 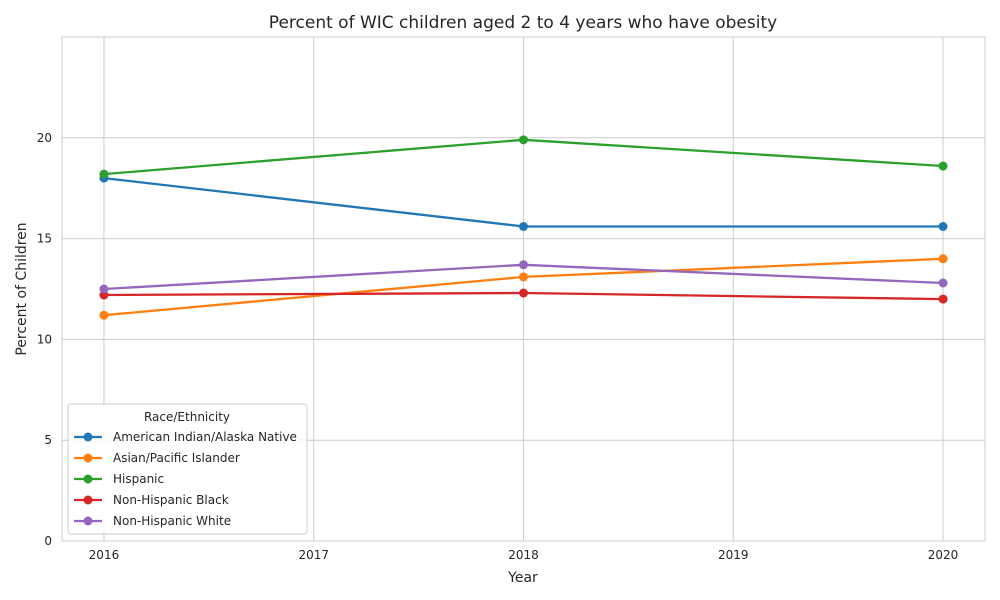 What do you see at coordinates (22, 288) in the screenshot?
I see `y-axis-label: Percent of Children` at bounding box center [22, 288].